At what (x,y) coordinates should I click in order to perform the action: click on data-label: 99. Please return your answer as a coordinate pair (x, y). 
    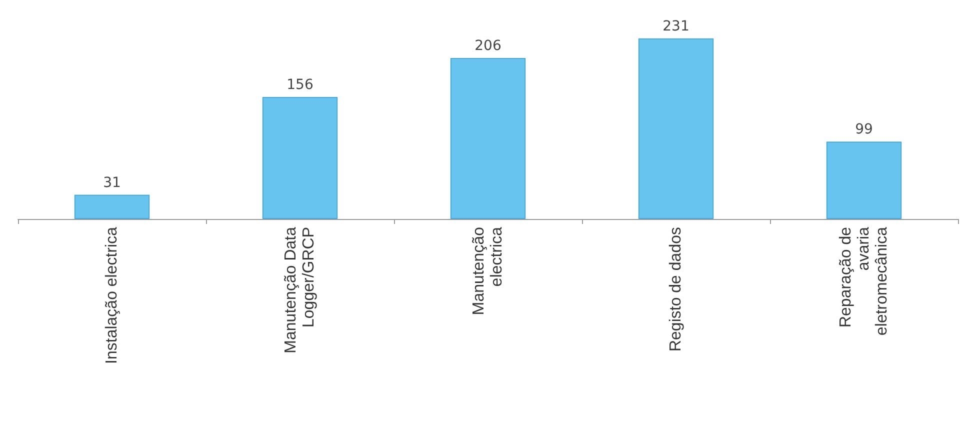
    Looking at the image, I should click on (864, 130).